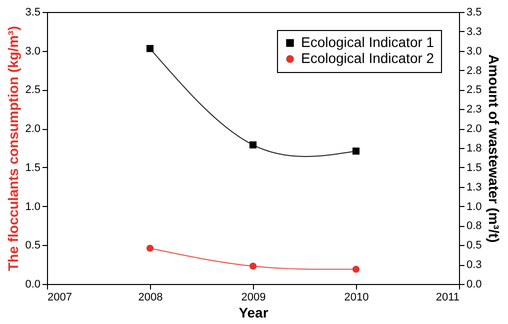 The width and height of the screenshot is (508, 324). Describe the element at coordinates (13, 149) in the screenshot. I see `y-axis-title: The flocculants consumption (kg/m³)` at that location.